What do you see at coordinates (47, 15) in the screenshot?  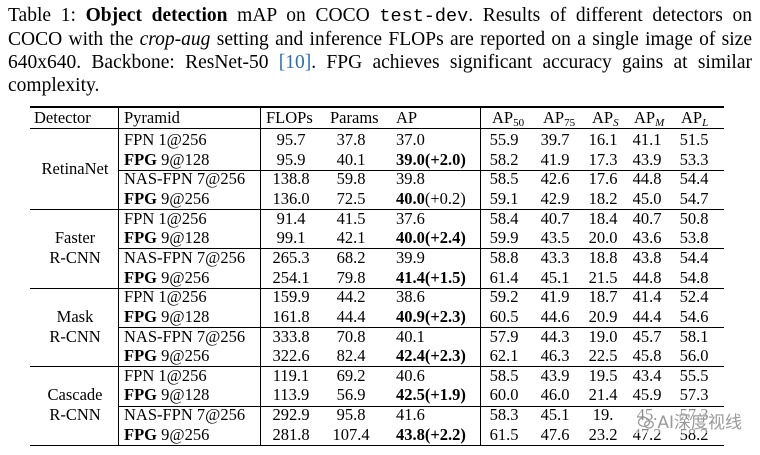 I see `caption-label: Table 1:` at bounding box center [47, 15].